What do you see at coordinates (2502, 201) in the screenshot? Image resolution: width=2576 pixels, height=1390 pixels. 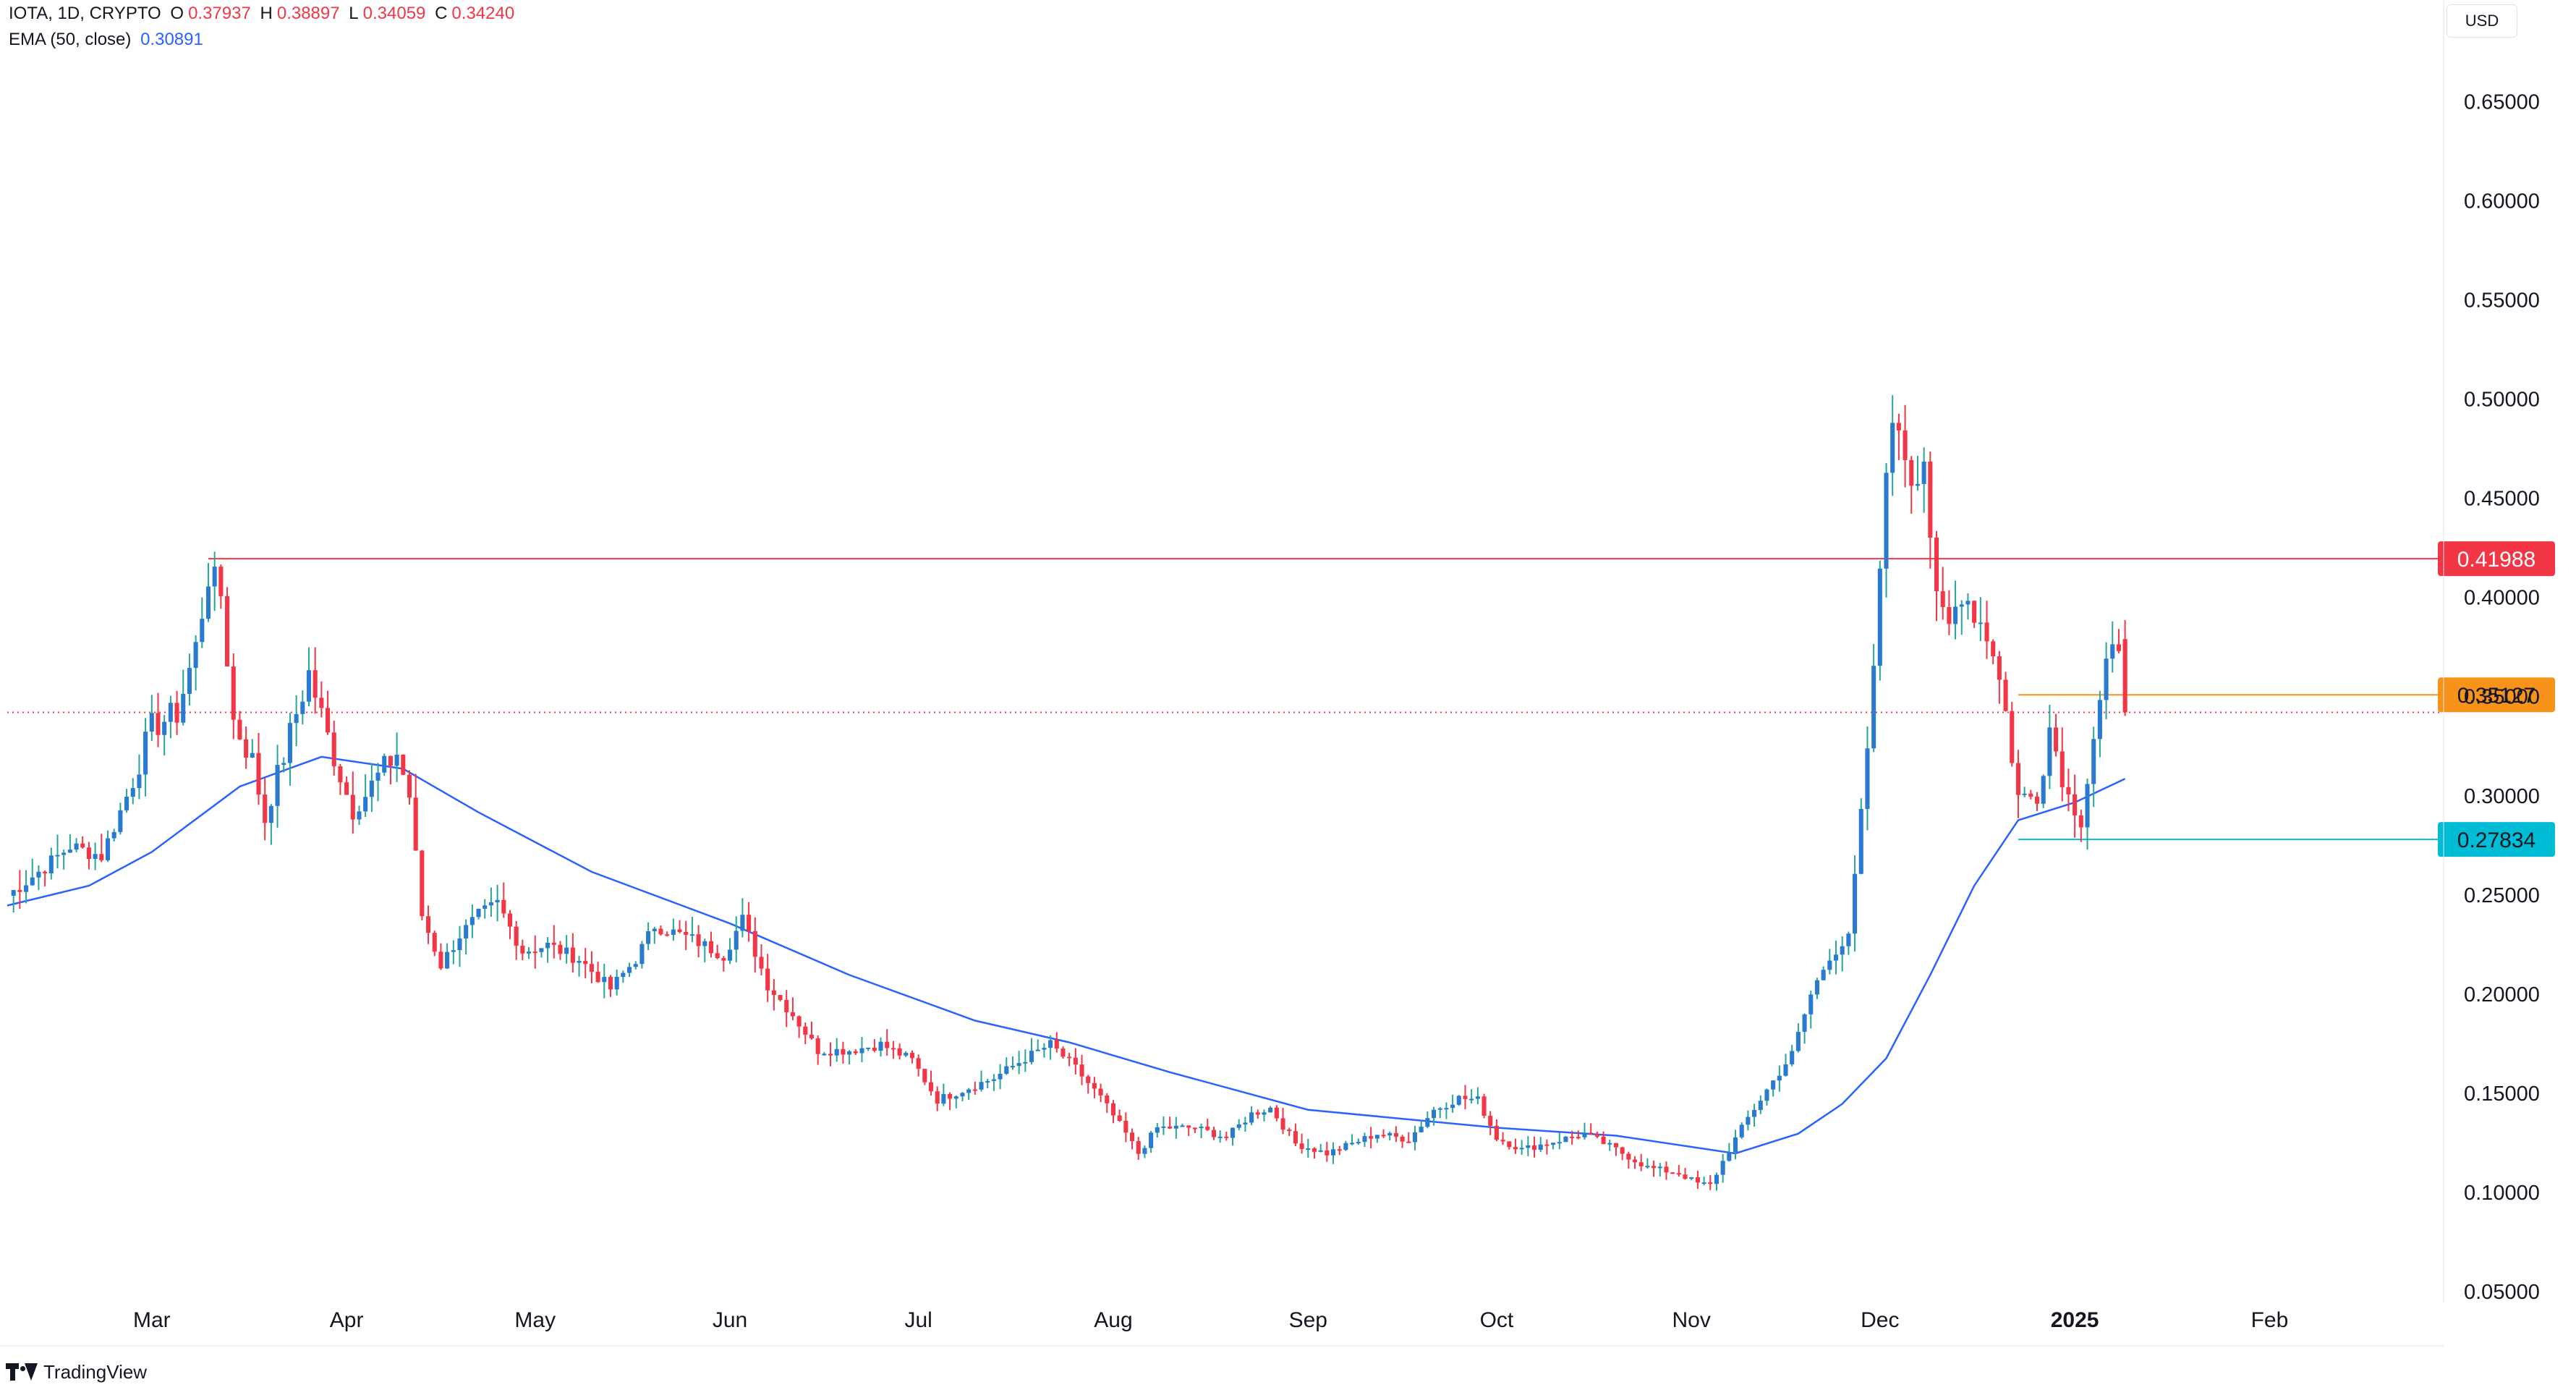 I see `price-tick-label: 0.60000` at bounding box center [2502, 201].